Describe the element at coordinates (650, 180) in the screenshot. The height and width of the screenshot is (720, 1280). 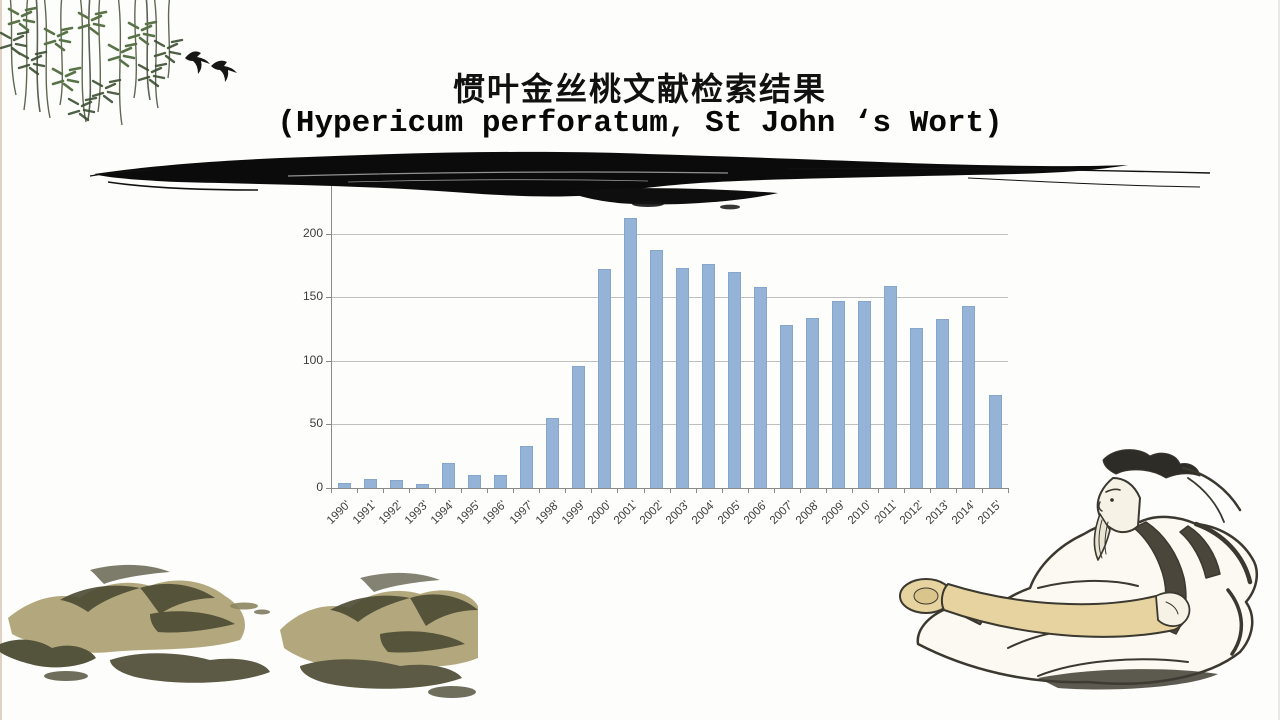
I see `ink-brush-stroke` at that location.